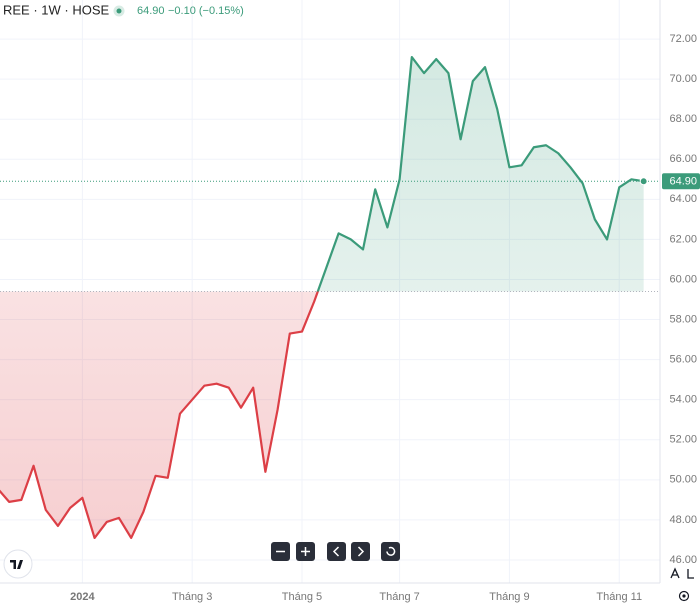 This screenshot has height=603, width=700. I want to click on settings, so click(684, 596).